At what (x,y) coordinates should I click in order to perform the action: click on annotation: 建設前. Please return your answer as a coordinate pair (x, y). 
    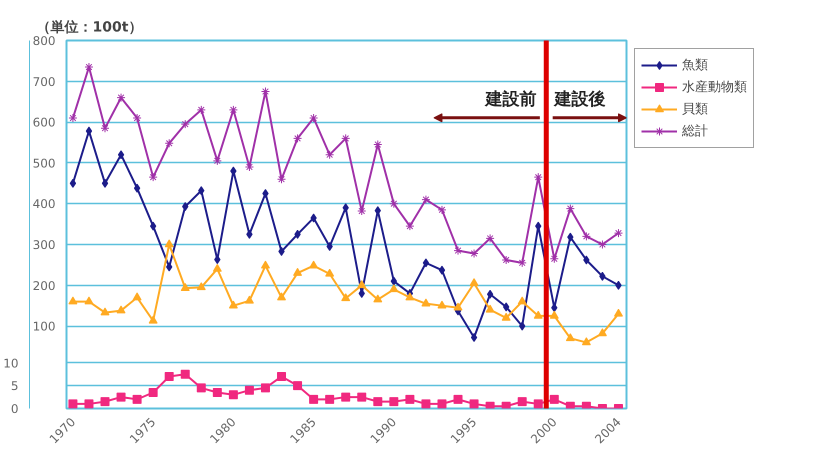
    Looking at the image, I should click on (509, 99).